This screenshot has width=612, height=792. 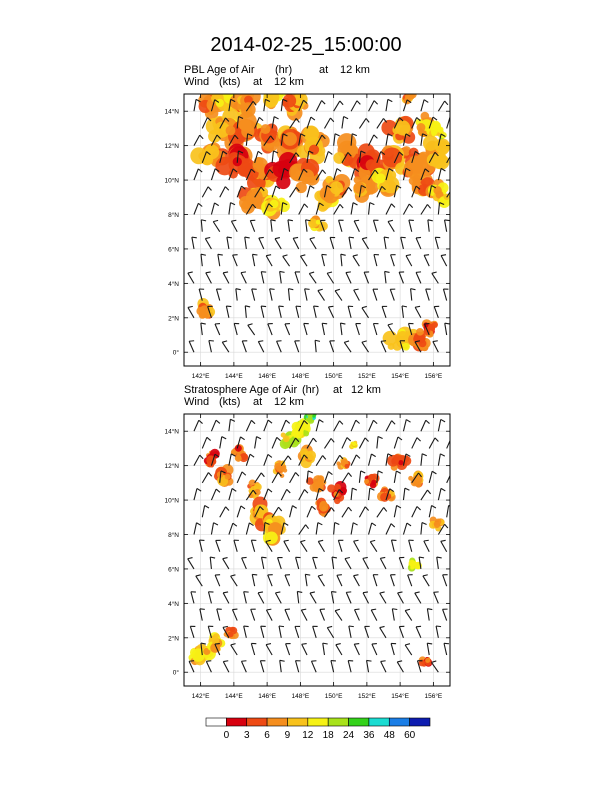 What do you see at coordinates (173, 569) in the screenshot?
I see `y-tick-label: 6°N` at bounding box center [173, 569].